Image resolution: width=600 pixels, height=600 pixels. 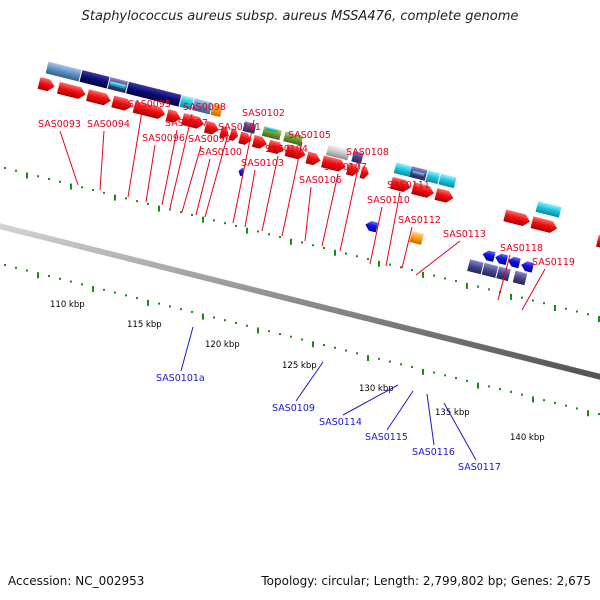 What do you see at coordinates (468, 258) in the screenshot?
I see `reverse-cds-track` at bounding box center [468, 258].